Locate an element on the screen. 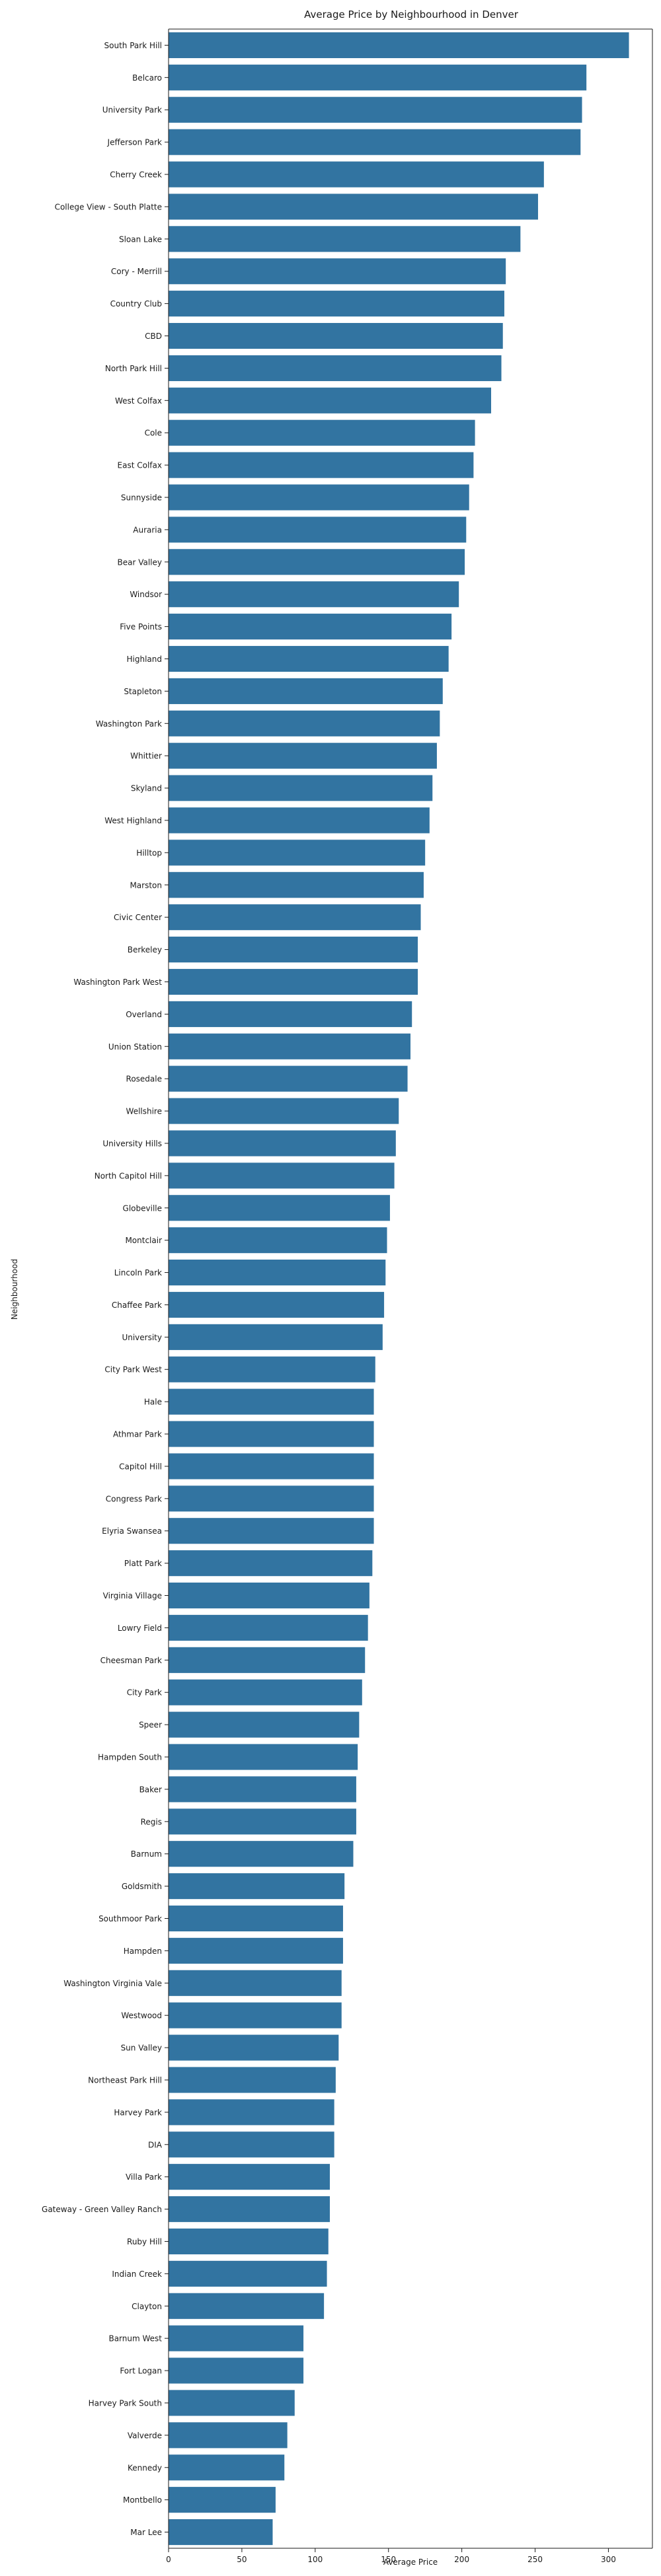 This screenshot has height=2576, width=661. y-tick-label: Kennedy is located at coordinates (145, 2468).